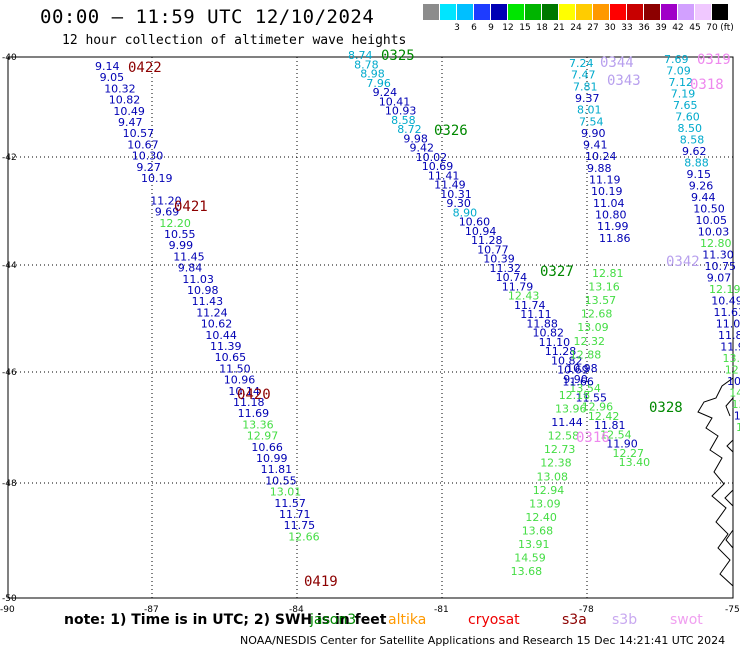  I want to click on scale-label: 21, so click(559, 28).